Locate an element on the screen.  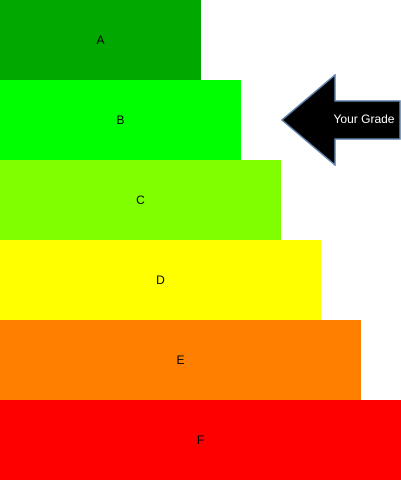
your-grade-pointer: Your Grade is located at coordinates (341, 120).